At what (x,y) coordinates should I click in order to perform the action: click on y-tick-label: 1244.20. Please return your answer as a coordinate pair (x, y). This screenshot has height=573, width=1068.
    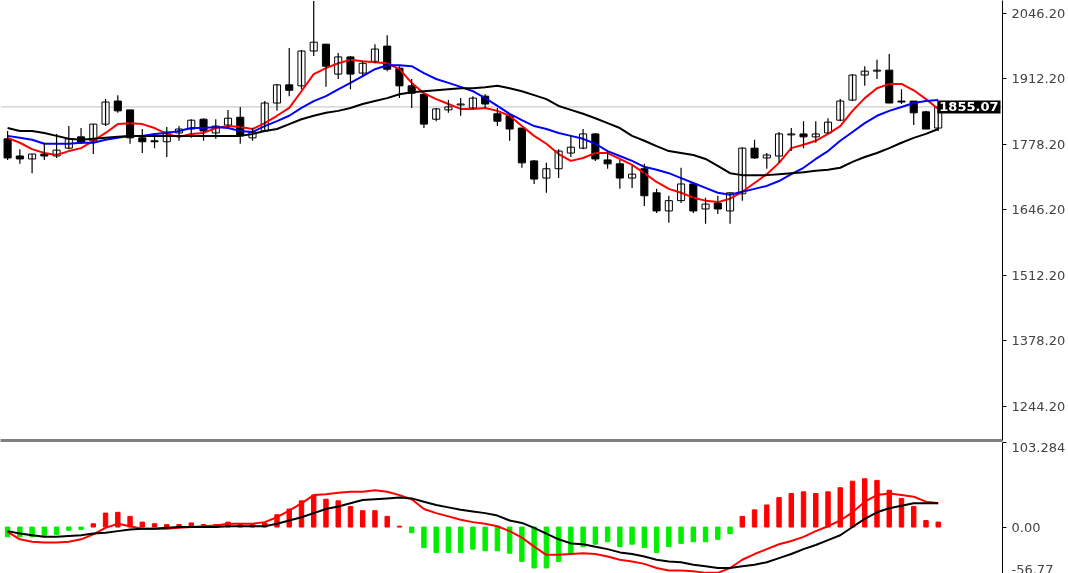
    Looking at the image, I should click on (1038, 407).